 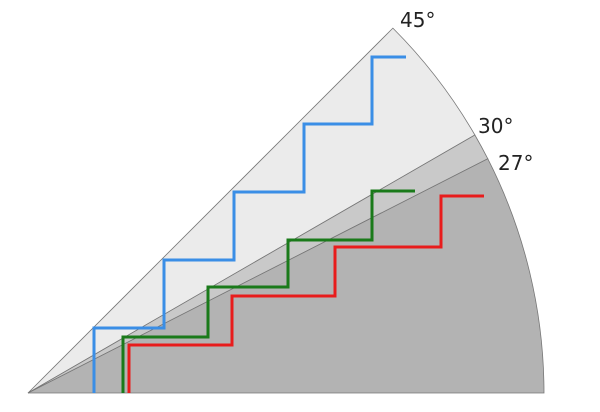 I want to click on angle-label-45: 45°, so click(x=417, y=20).